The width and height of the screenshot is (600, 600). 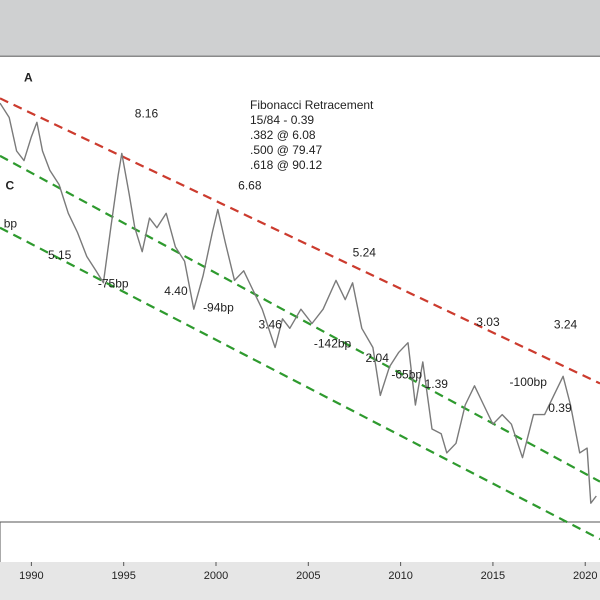 What do you see at coordinates (11, 224) in the screenshot?
I see `point-label-14: bp` at bounding box center [11, 224].